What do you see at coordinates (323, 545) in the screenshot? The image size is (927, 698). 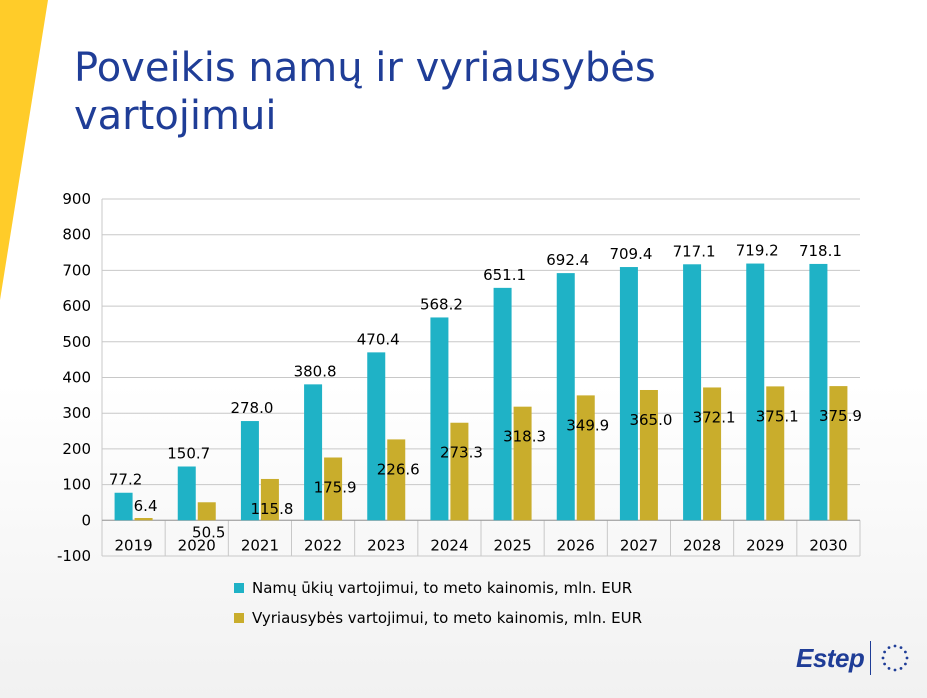 I see `x-tick-label: 2022` at bounding box center [323, 545].